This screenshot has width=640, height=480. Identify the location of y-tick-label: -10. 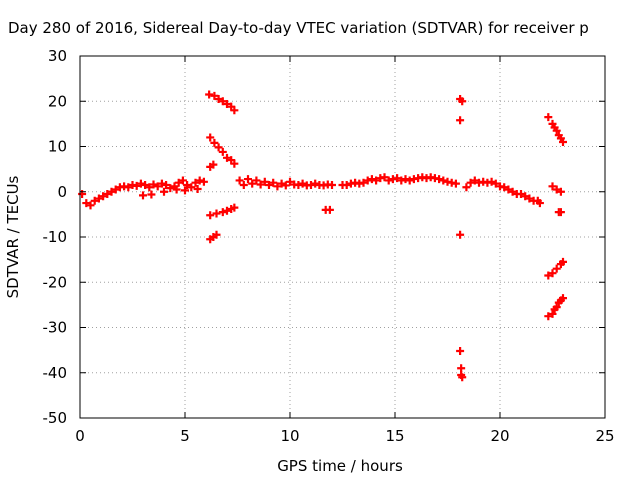
(55, 237).